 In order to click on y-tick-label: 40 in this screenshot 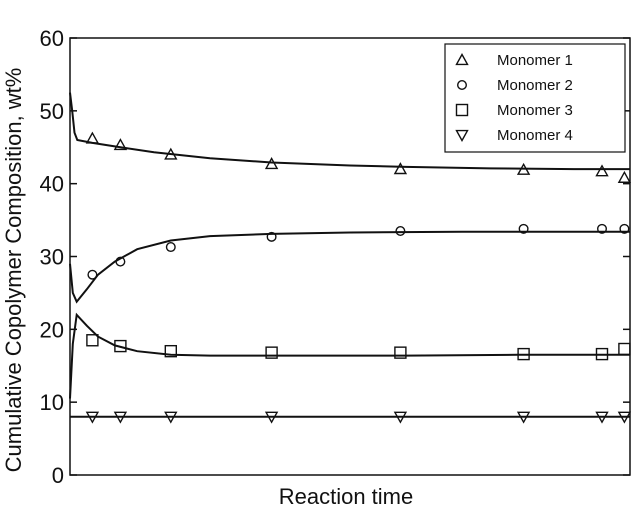, I will do `click(52, 184)`.